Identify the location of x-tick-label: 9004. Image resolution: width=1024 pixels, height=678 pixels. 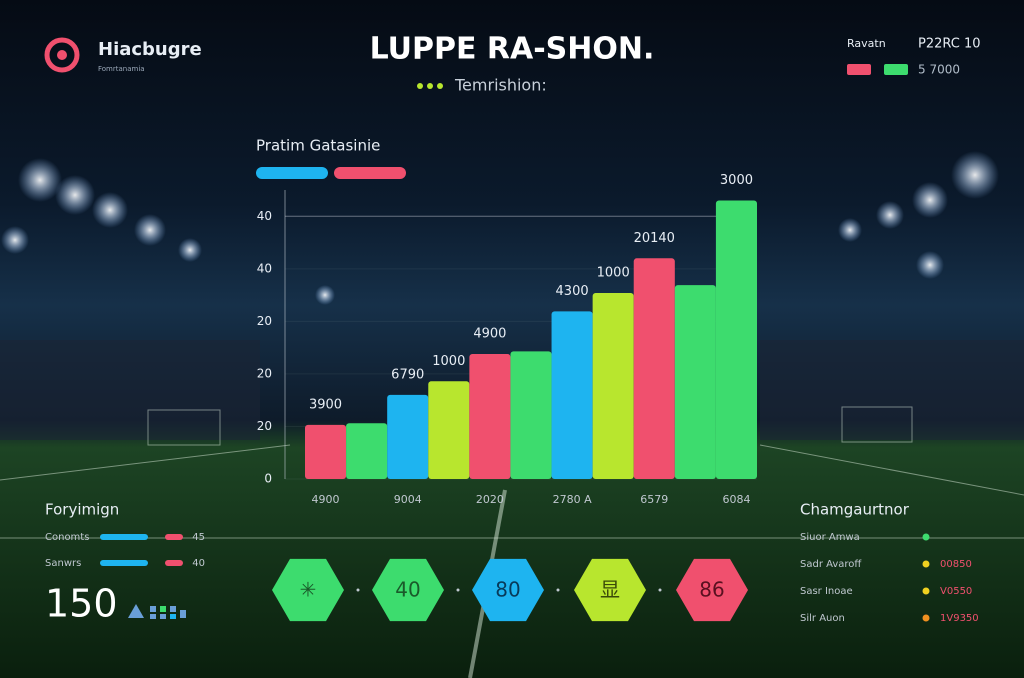
(408, 499).